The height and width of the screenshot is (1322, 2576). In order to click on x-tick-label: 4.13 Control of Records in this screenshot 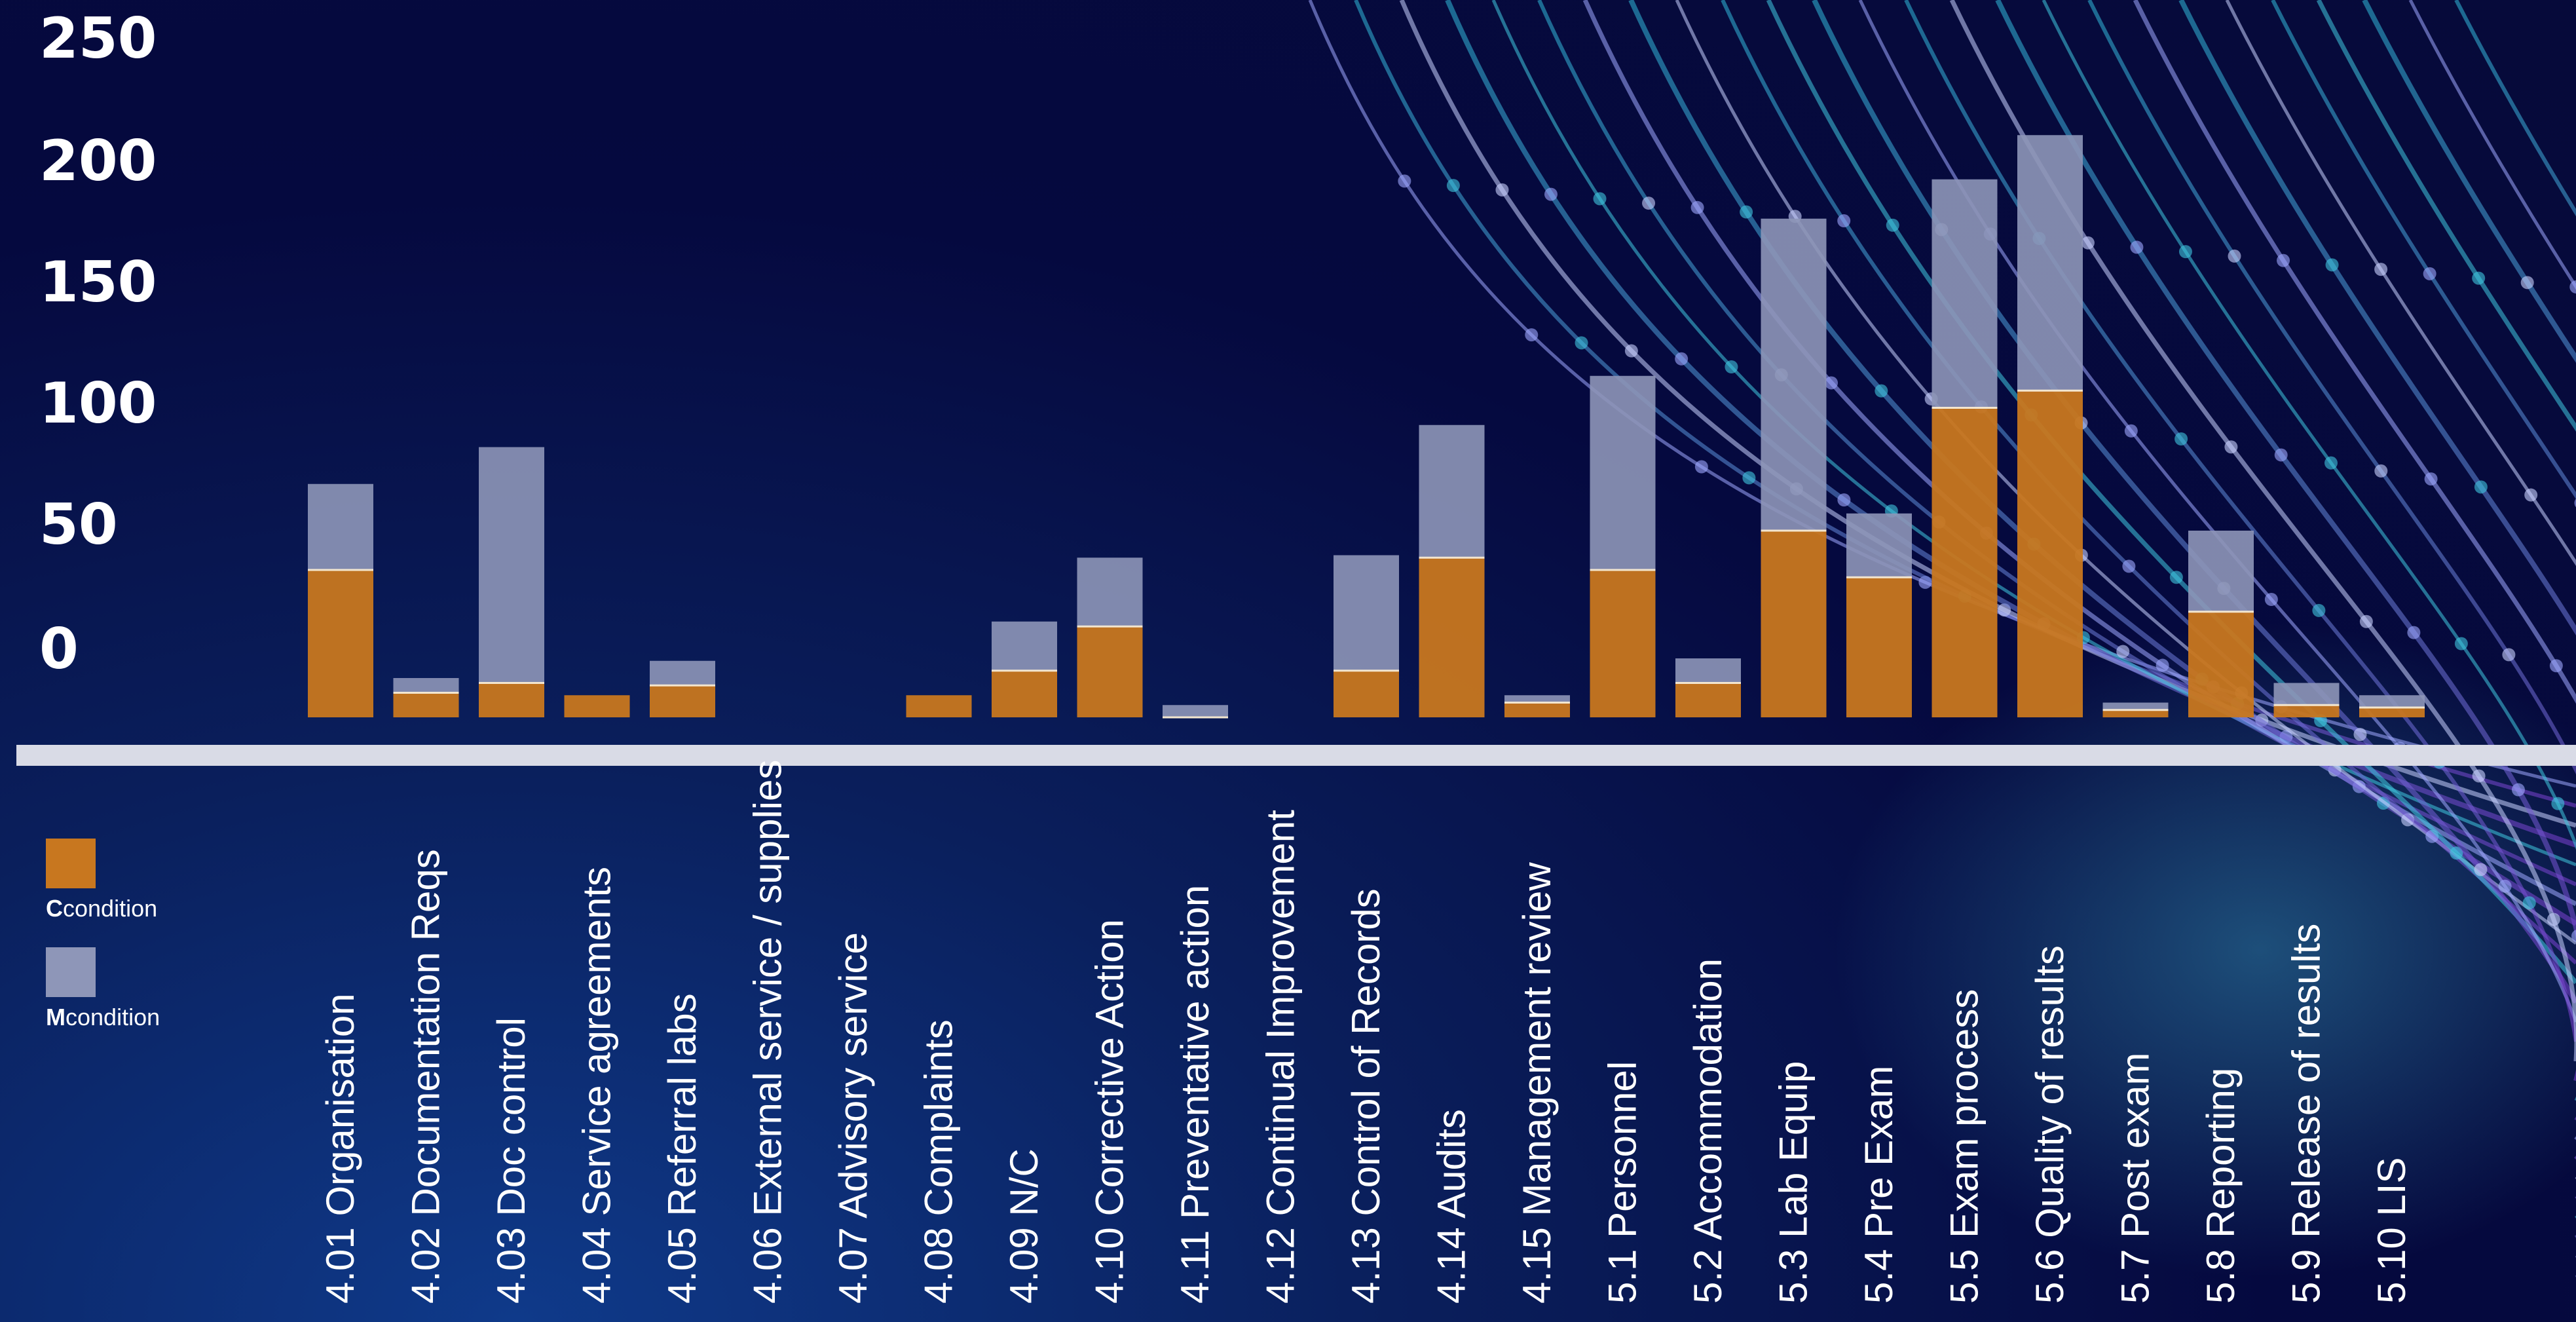, I will do `click(1366, 1096)`.